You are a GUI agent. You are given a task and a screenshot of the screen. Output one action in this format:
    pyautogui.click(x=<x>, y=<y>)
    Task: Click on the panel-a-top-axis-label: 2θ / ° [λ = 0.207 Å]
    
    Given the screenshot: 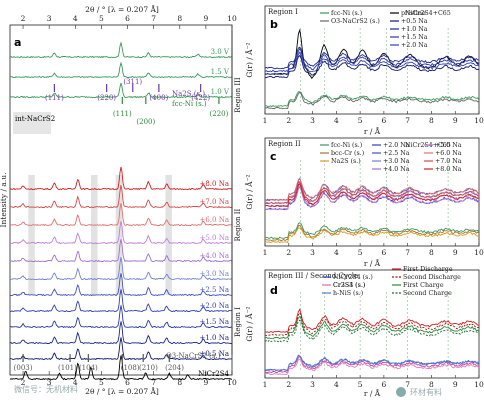 What is the action you would take?
    pyautogui.click(x=122, y=9)
    